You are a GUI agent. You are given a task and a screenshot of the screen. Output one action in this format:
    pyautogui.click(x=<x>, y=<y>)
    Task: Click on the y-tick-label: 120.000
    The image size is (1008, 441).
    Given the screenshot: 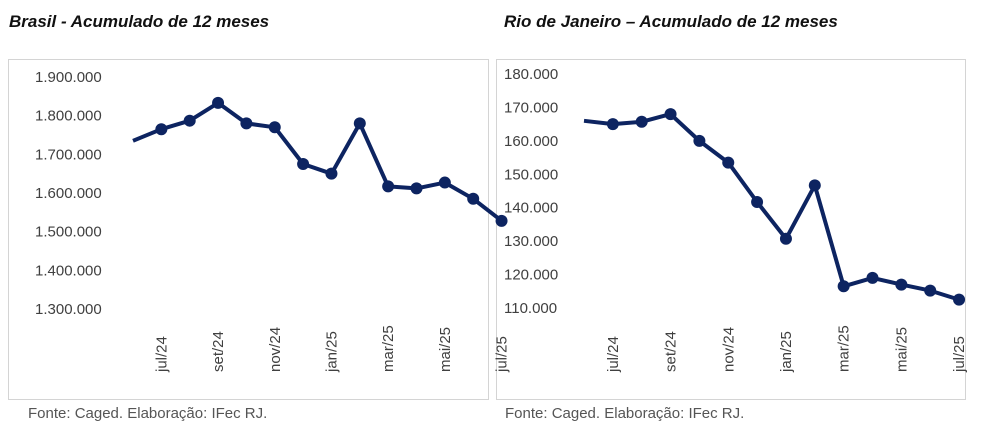 What is the action you would take?
    pyautogui.click(x=531, y=275)
    